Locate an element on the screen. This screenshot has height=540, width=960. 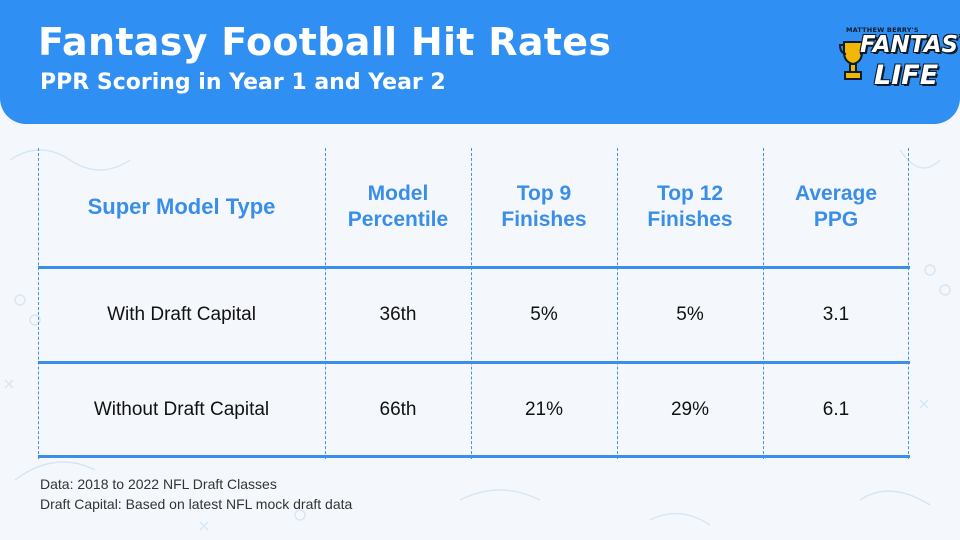
column-header-average-ppg: Average PPG is located at coordinates (836, 206).